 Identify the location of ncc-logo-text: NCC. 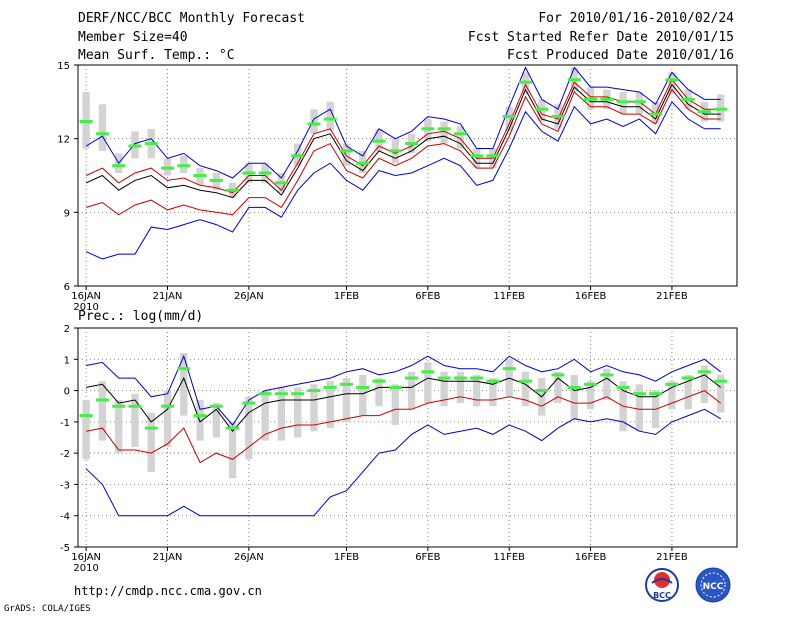
(713, 587).